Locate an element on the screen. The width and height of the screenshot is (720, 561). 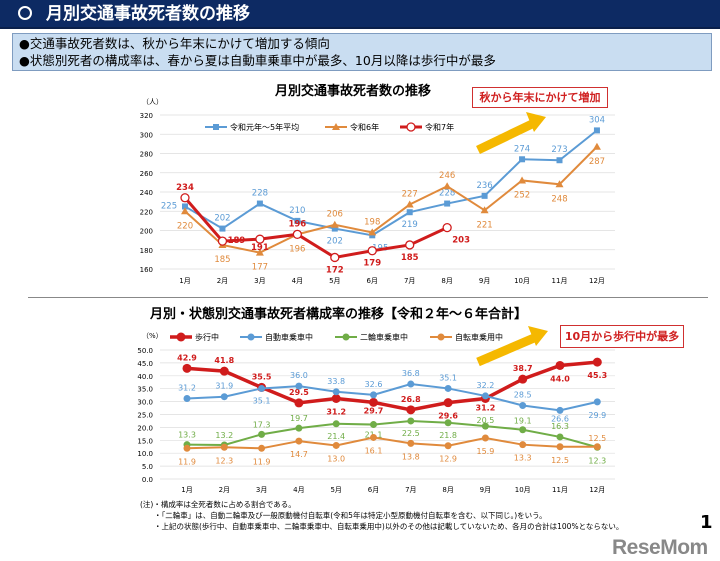
data-label: 41.8 is located at coordinates (224, 360).